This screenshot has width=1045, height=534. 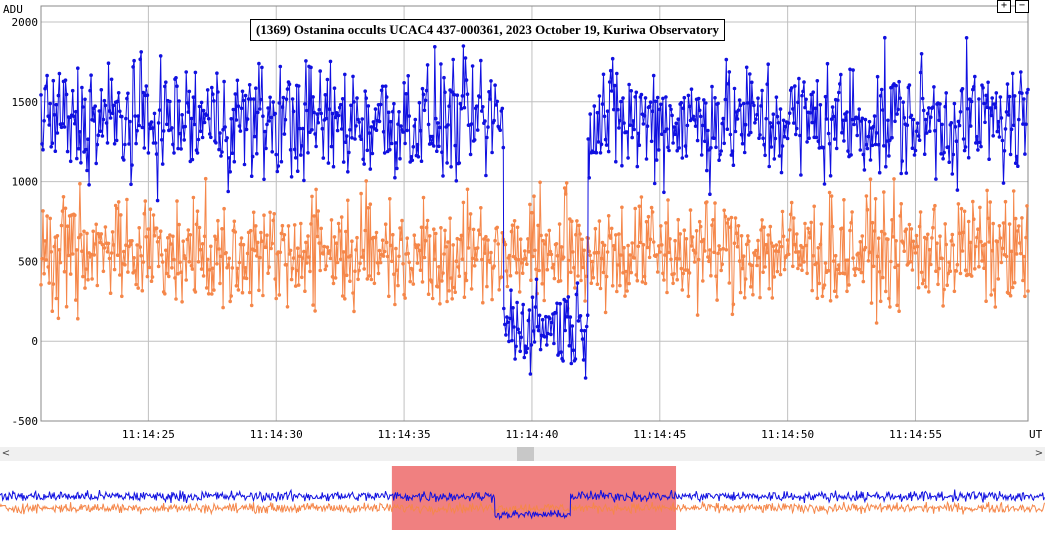 I want to click on scroll-right-icon: >, so click(x=1039, y=453).